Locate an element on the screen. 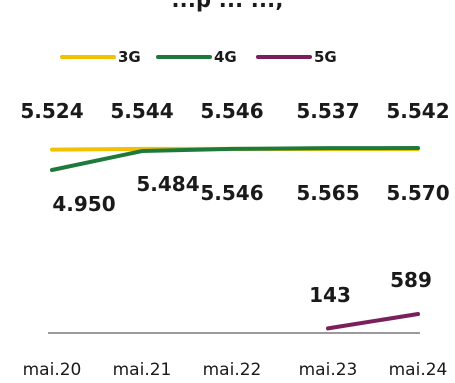 The image size is (455, 383). legend-label-5g: 5G is located at coordinates (325, 57).